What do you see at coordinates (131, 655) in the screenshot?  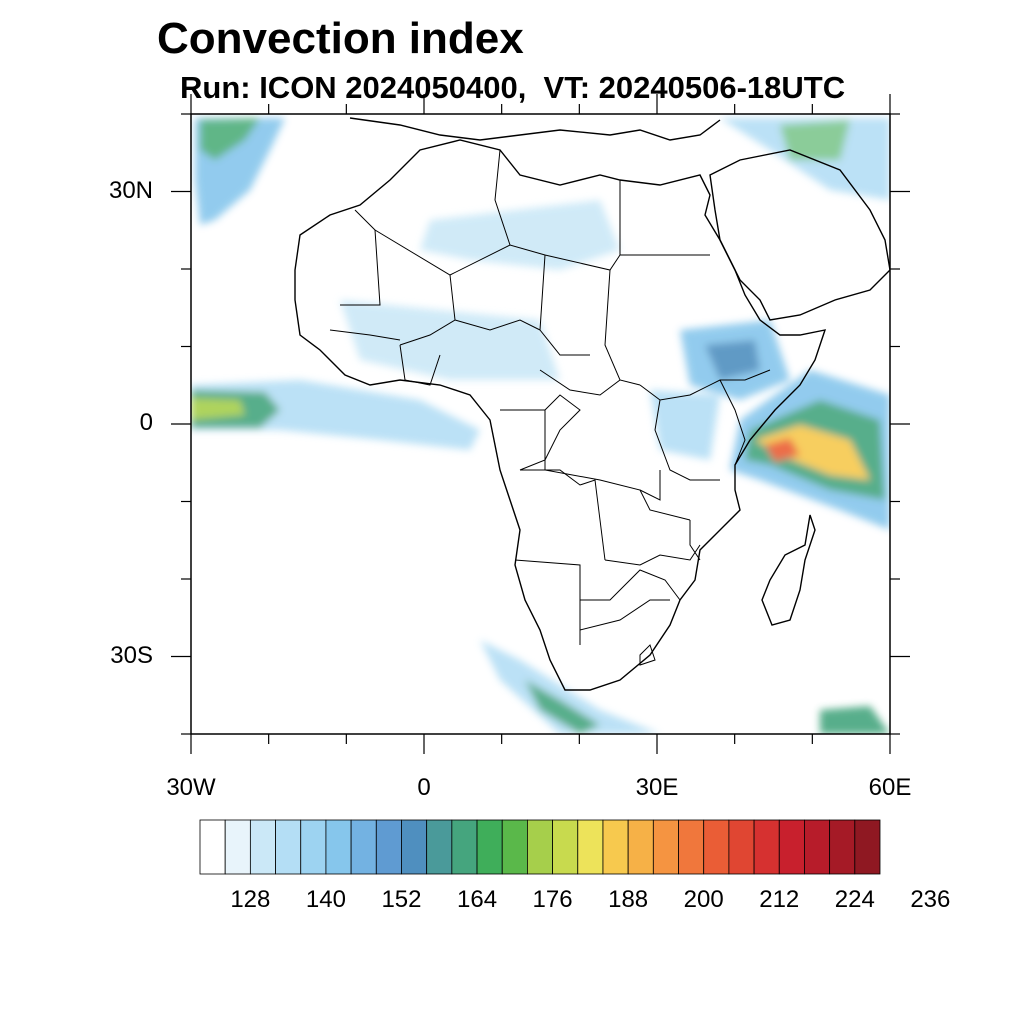 I see `lat-label: 30S` at bounding box center [131, 655].